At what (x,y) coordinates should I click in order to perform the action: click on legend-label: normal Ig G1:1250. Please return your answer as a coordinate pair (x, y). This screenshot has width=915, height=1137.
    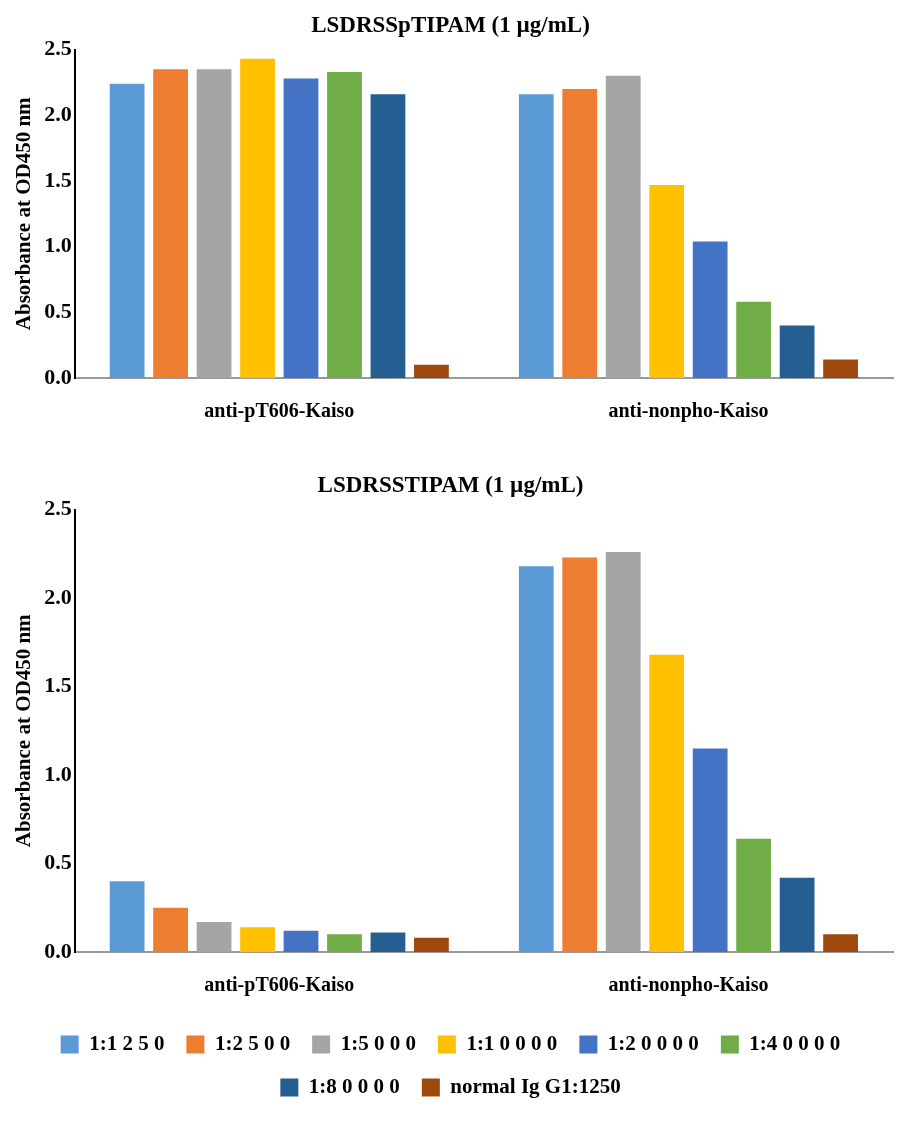
    Looking at the image, I should click on (535, 1085).